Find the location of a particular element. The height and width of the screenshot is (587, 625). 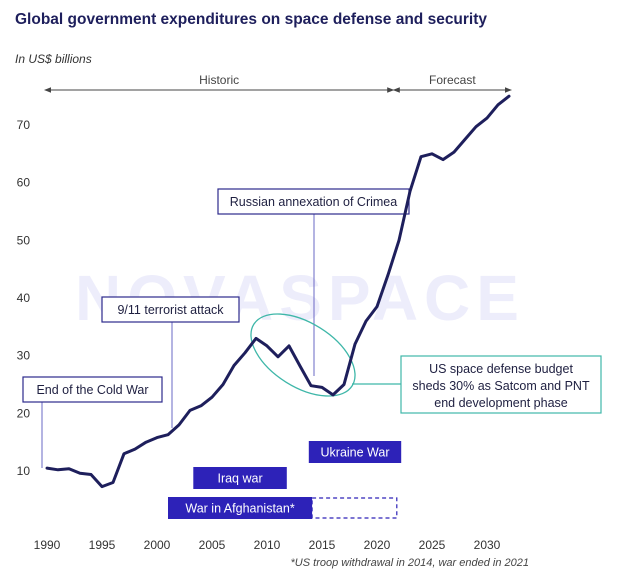

annotation-label: Russian annexation of Crimea is located at coordinates (313, 202).